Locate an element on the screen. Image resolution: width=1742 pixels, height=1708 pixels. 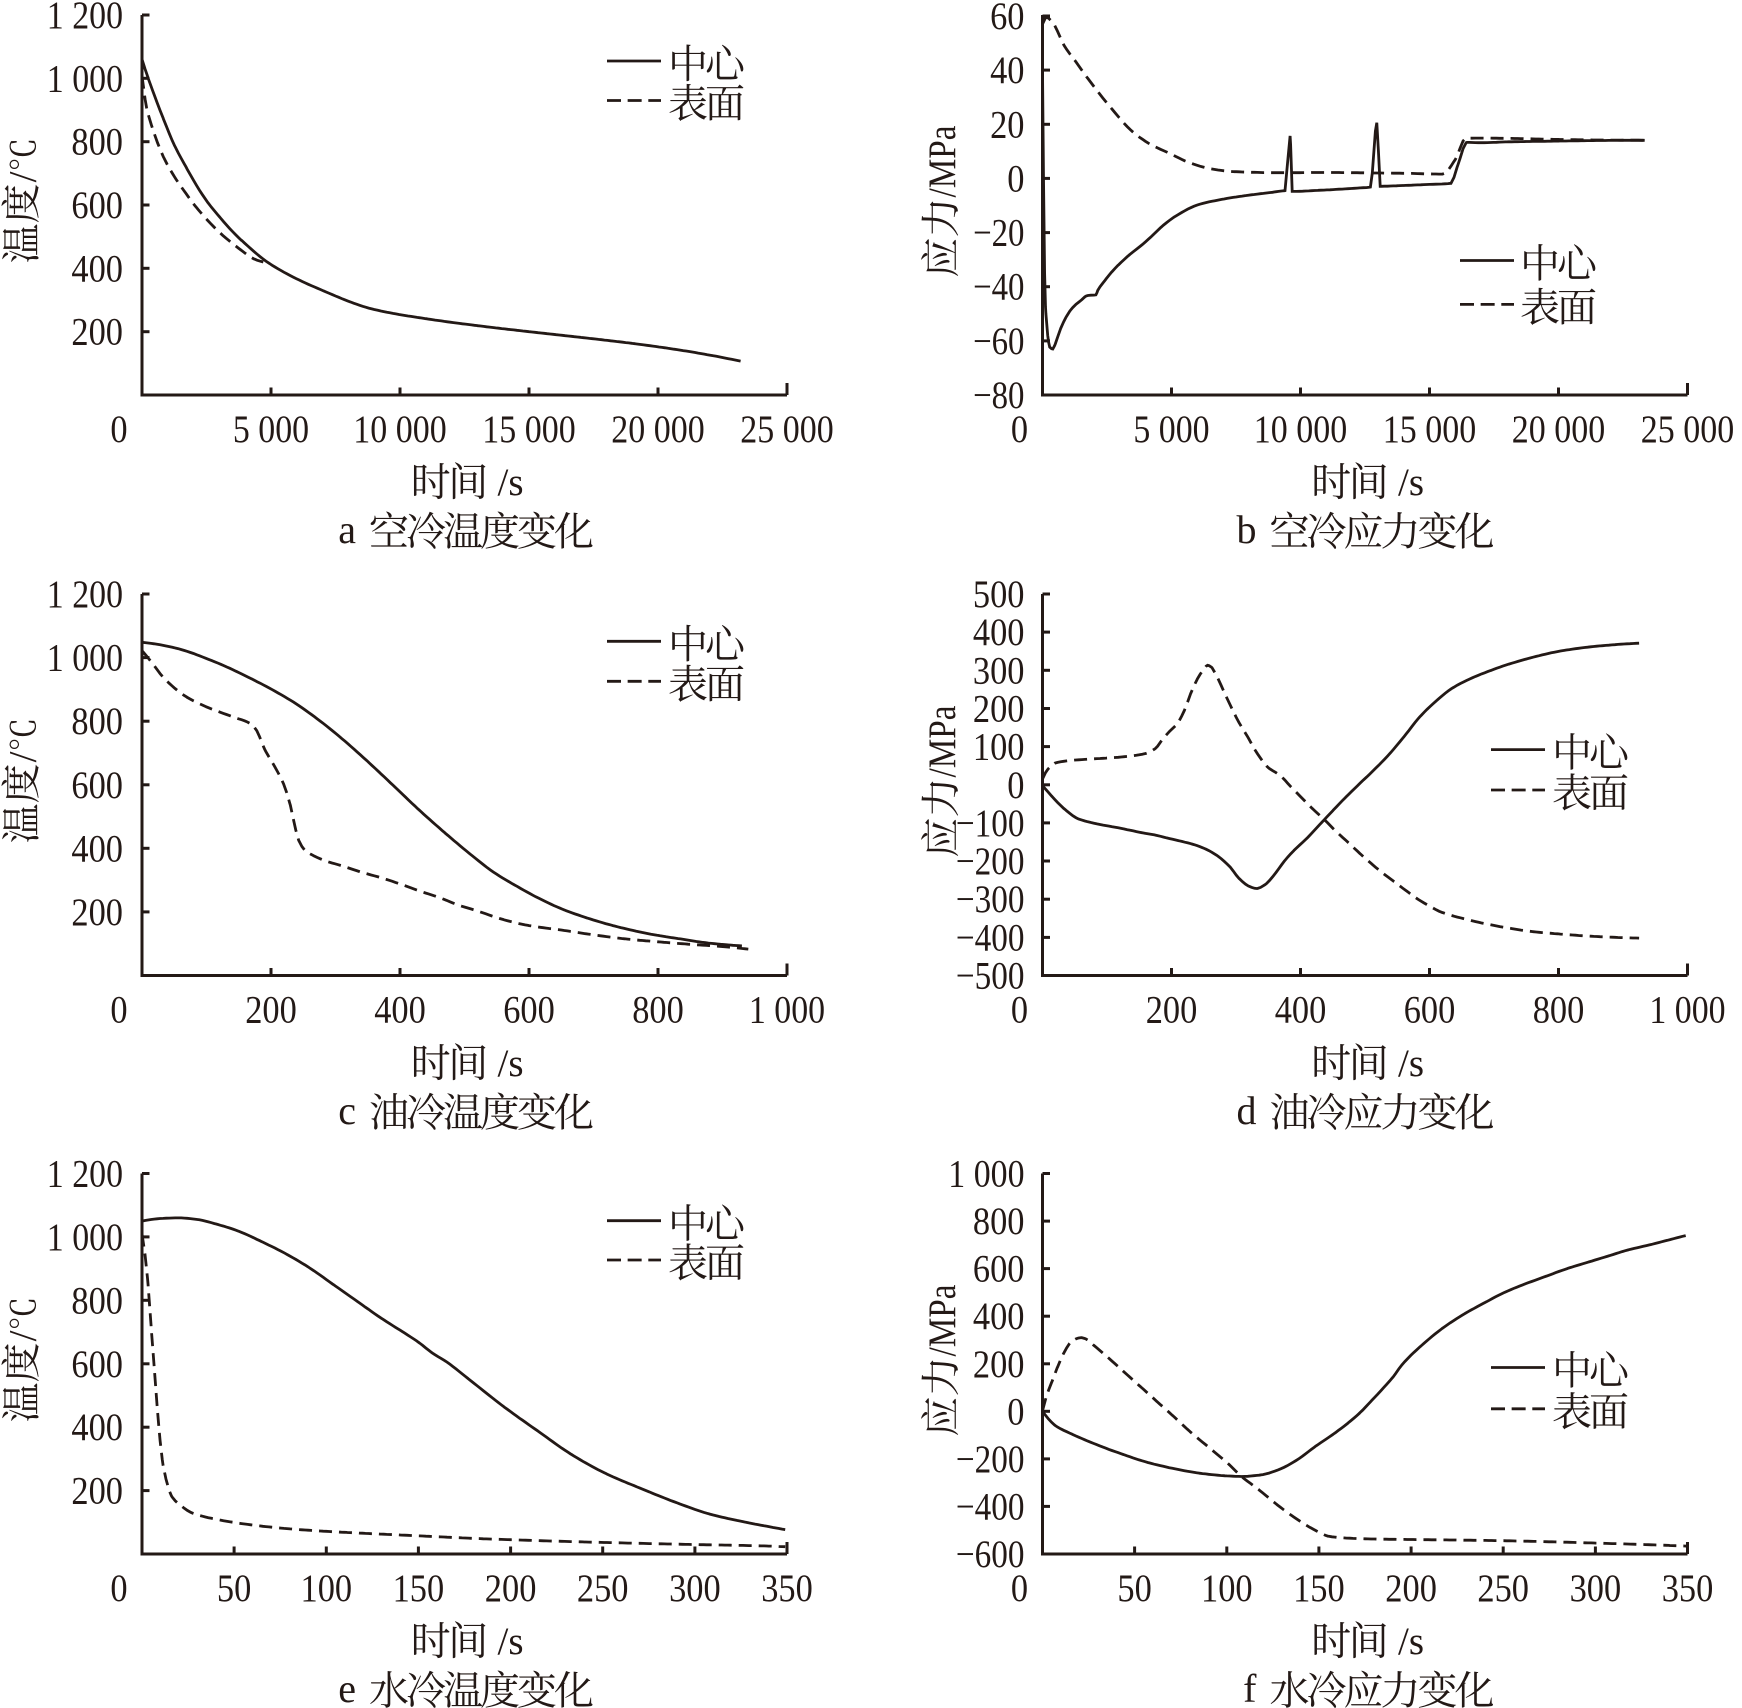
svg-text: −600 is located at coordinates (990, 1554).